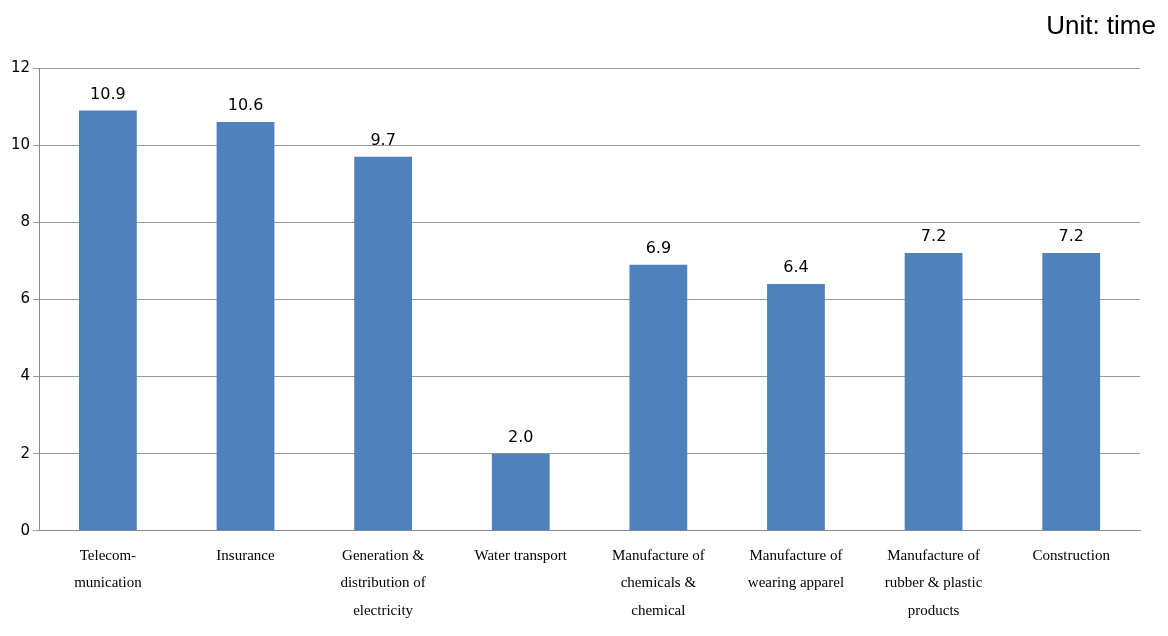  Describe the element at coordinates (521, 554) in the screenshot. I see `x-tick-label: Water transport` at that location.